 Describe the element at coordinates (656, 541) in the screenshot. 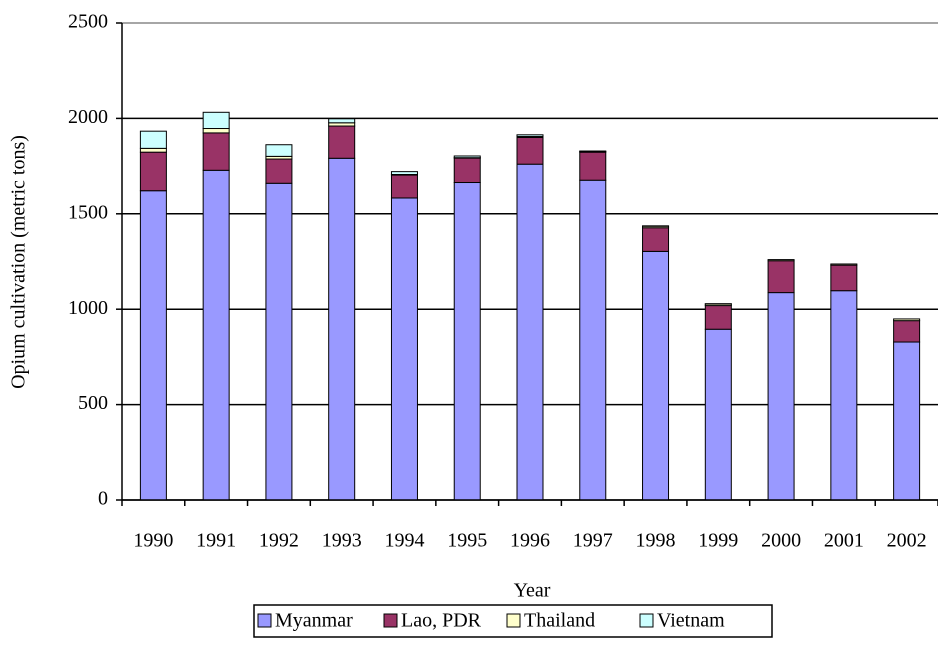

I see `x-tick-label: 1998` at that location.